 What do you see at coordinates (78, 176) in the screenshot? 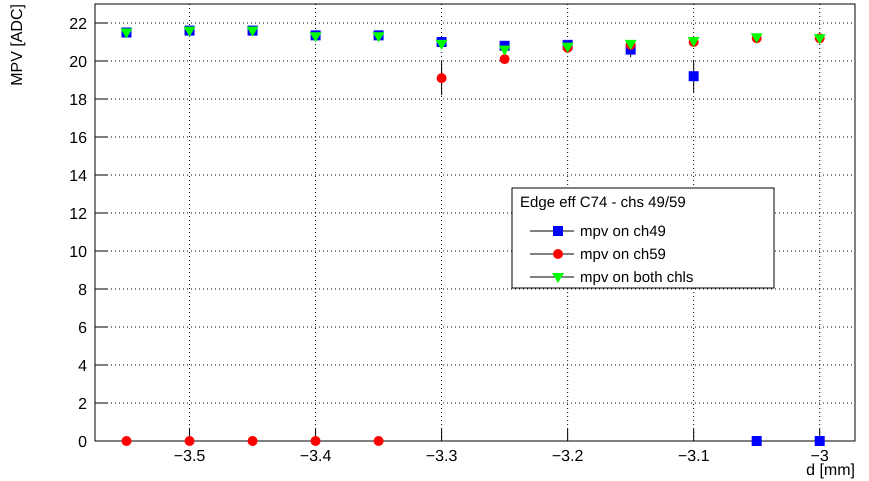
I see `y-tick-label: 14` at bounding box center [78, 176].